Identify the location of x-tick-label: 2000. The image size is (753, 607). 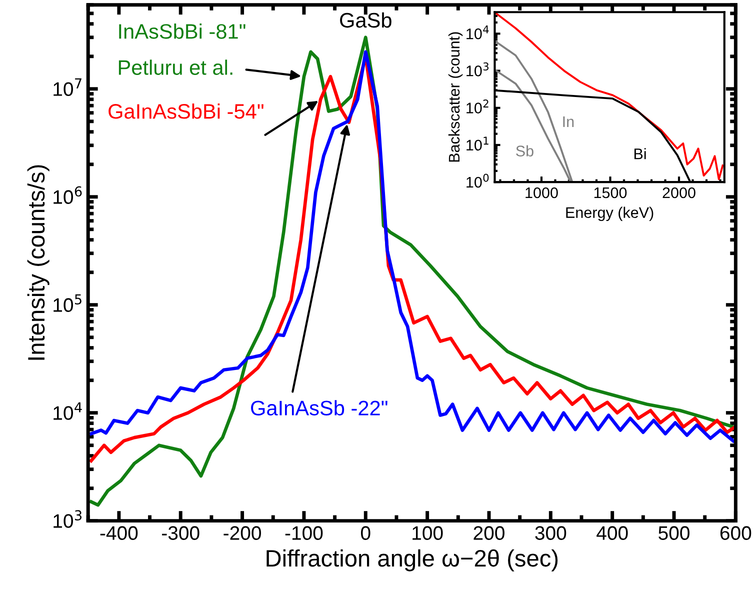
(679, 192).